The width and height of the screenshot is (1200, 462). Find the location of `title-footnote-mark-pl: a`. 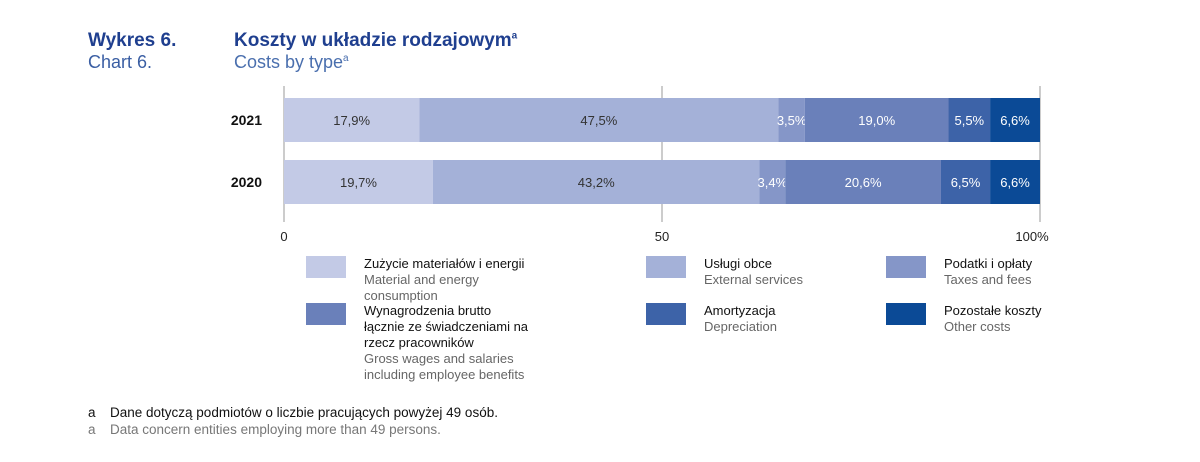

title-footnote-mark-pl: a is located at coordinates (514, 36).